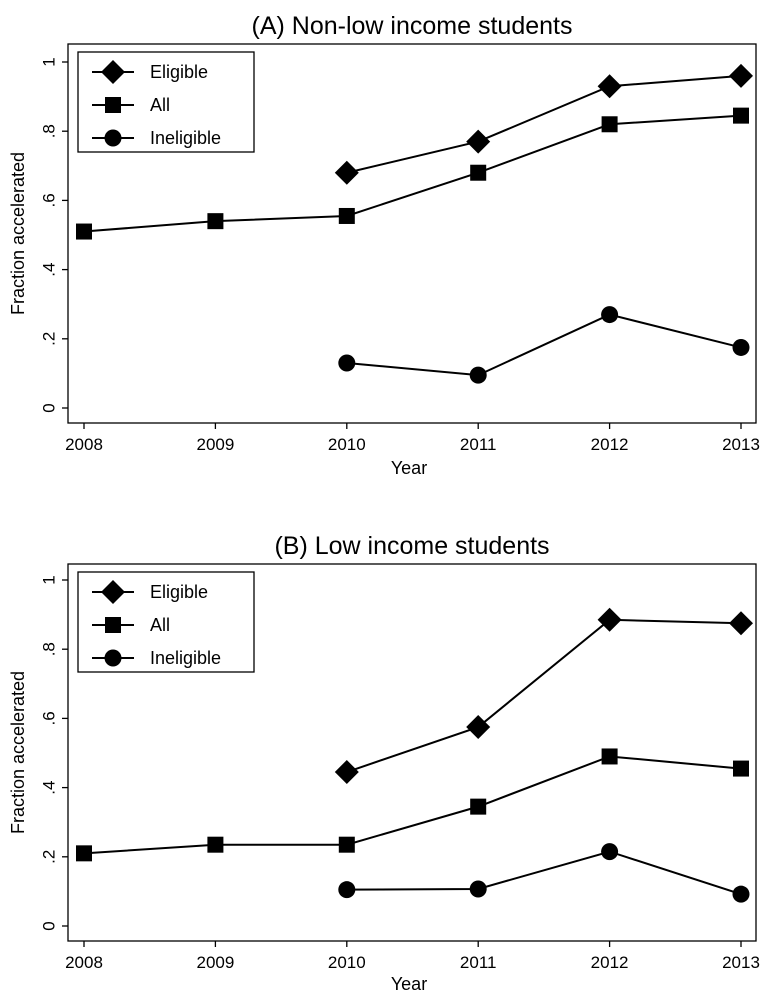 Image resolution: width=769 pixels, height=994 pixels. I want to click on chart-title: (B) Low income students, so click(411, 546).